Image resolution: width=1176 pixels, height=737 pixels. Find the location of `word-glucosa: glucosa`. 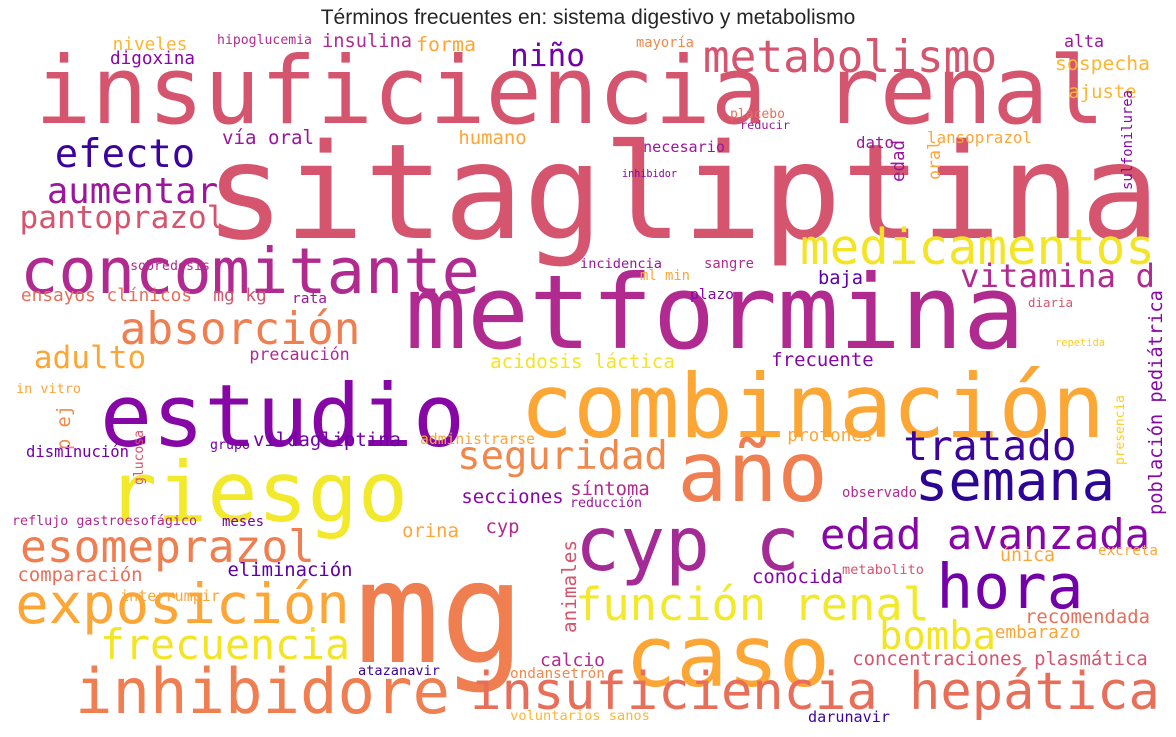

word-glucosa: glucosa is located at coordinates (140, 457).